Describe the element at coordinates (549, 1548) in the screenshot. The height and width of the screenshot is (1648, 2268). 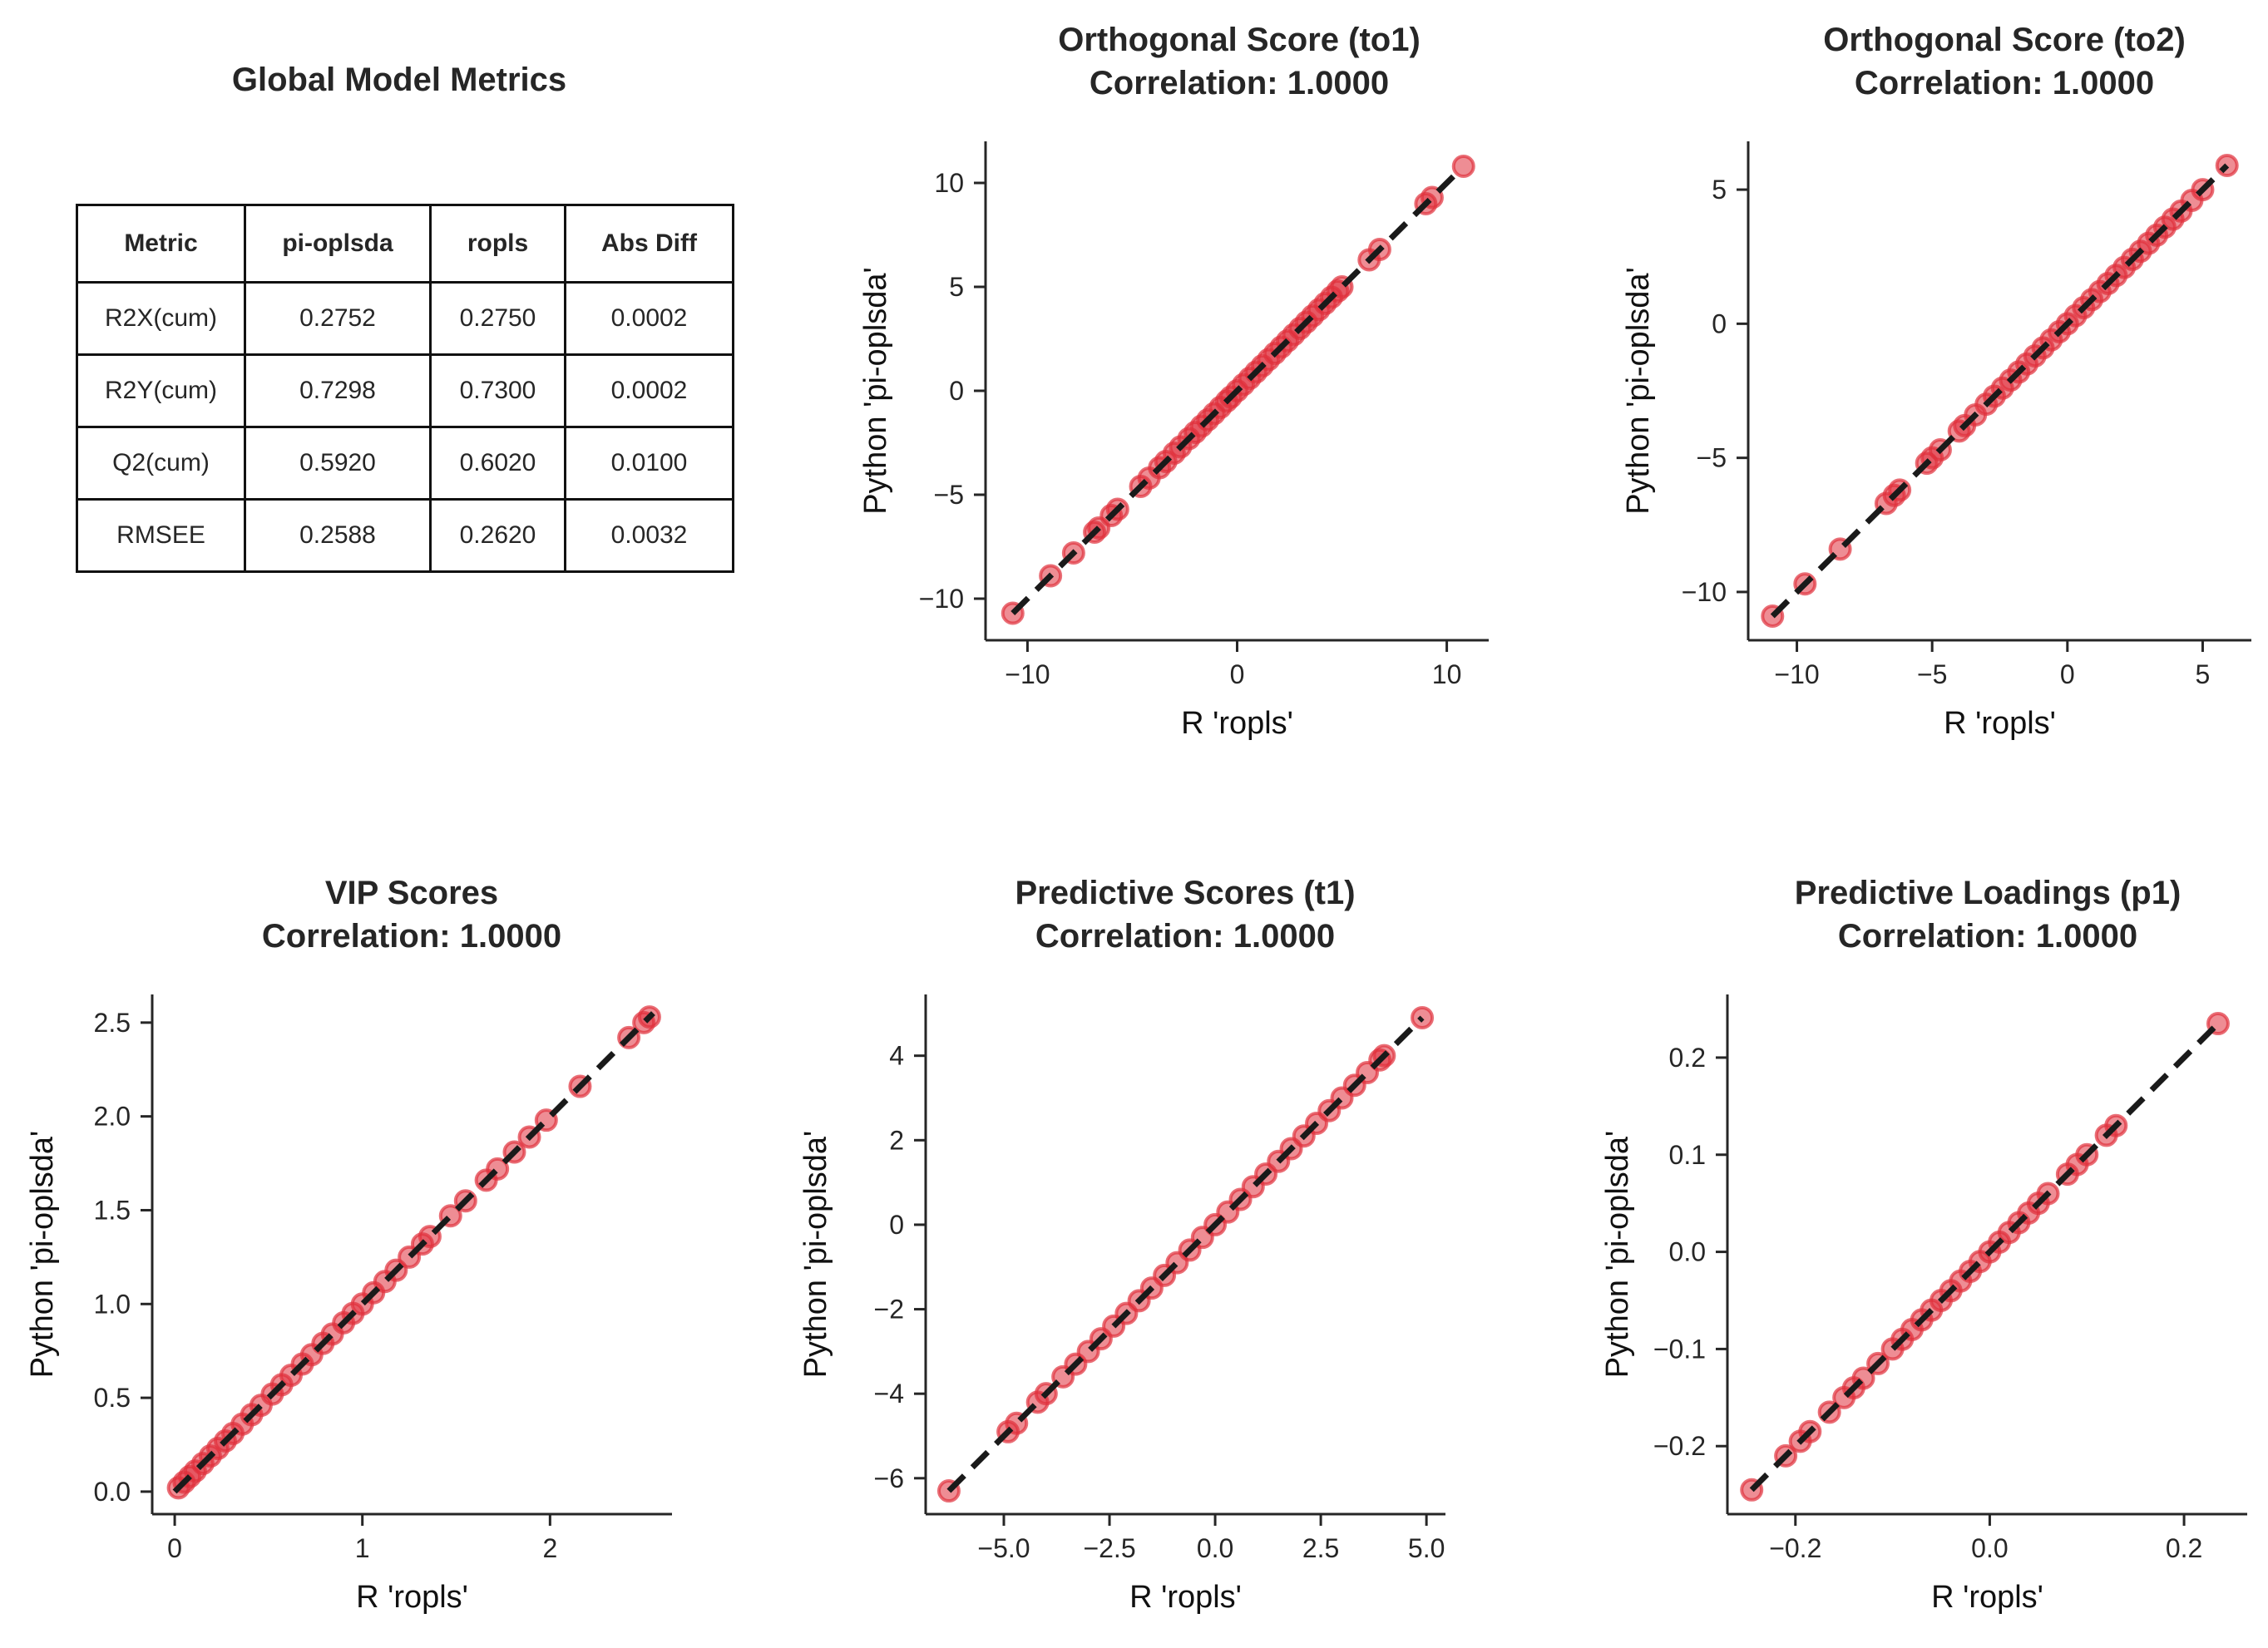
I see `x-tick-label: 2` at that location.